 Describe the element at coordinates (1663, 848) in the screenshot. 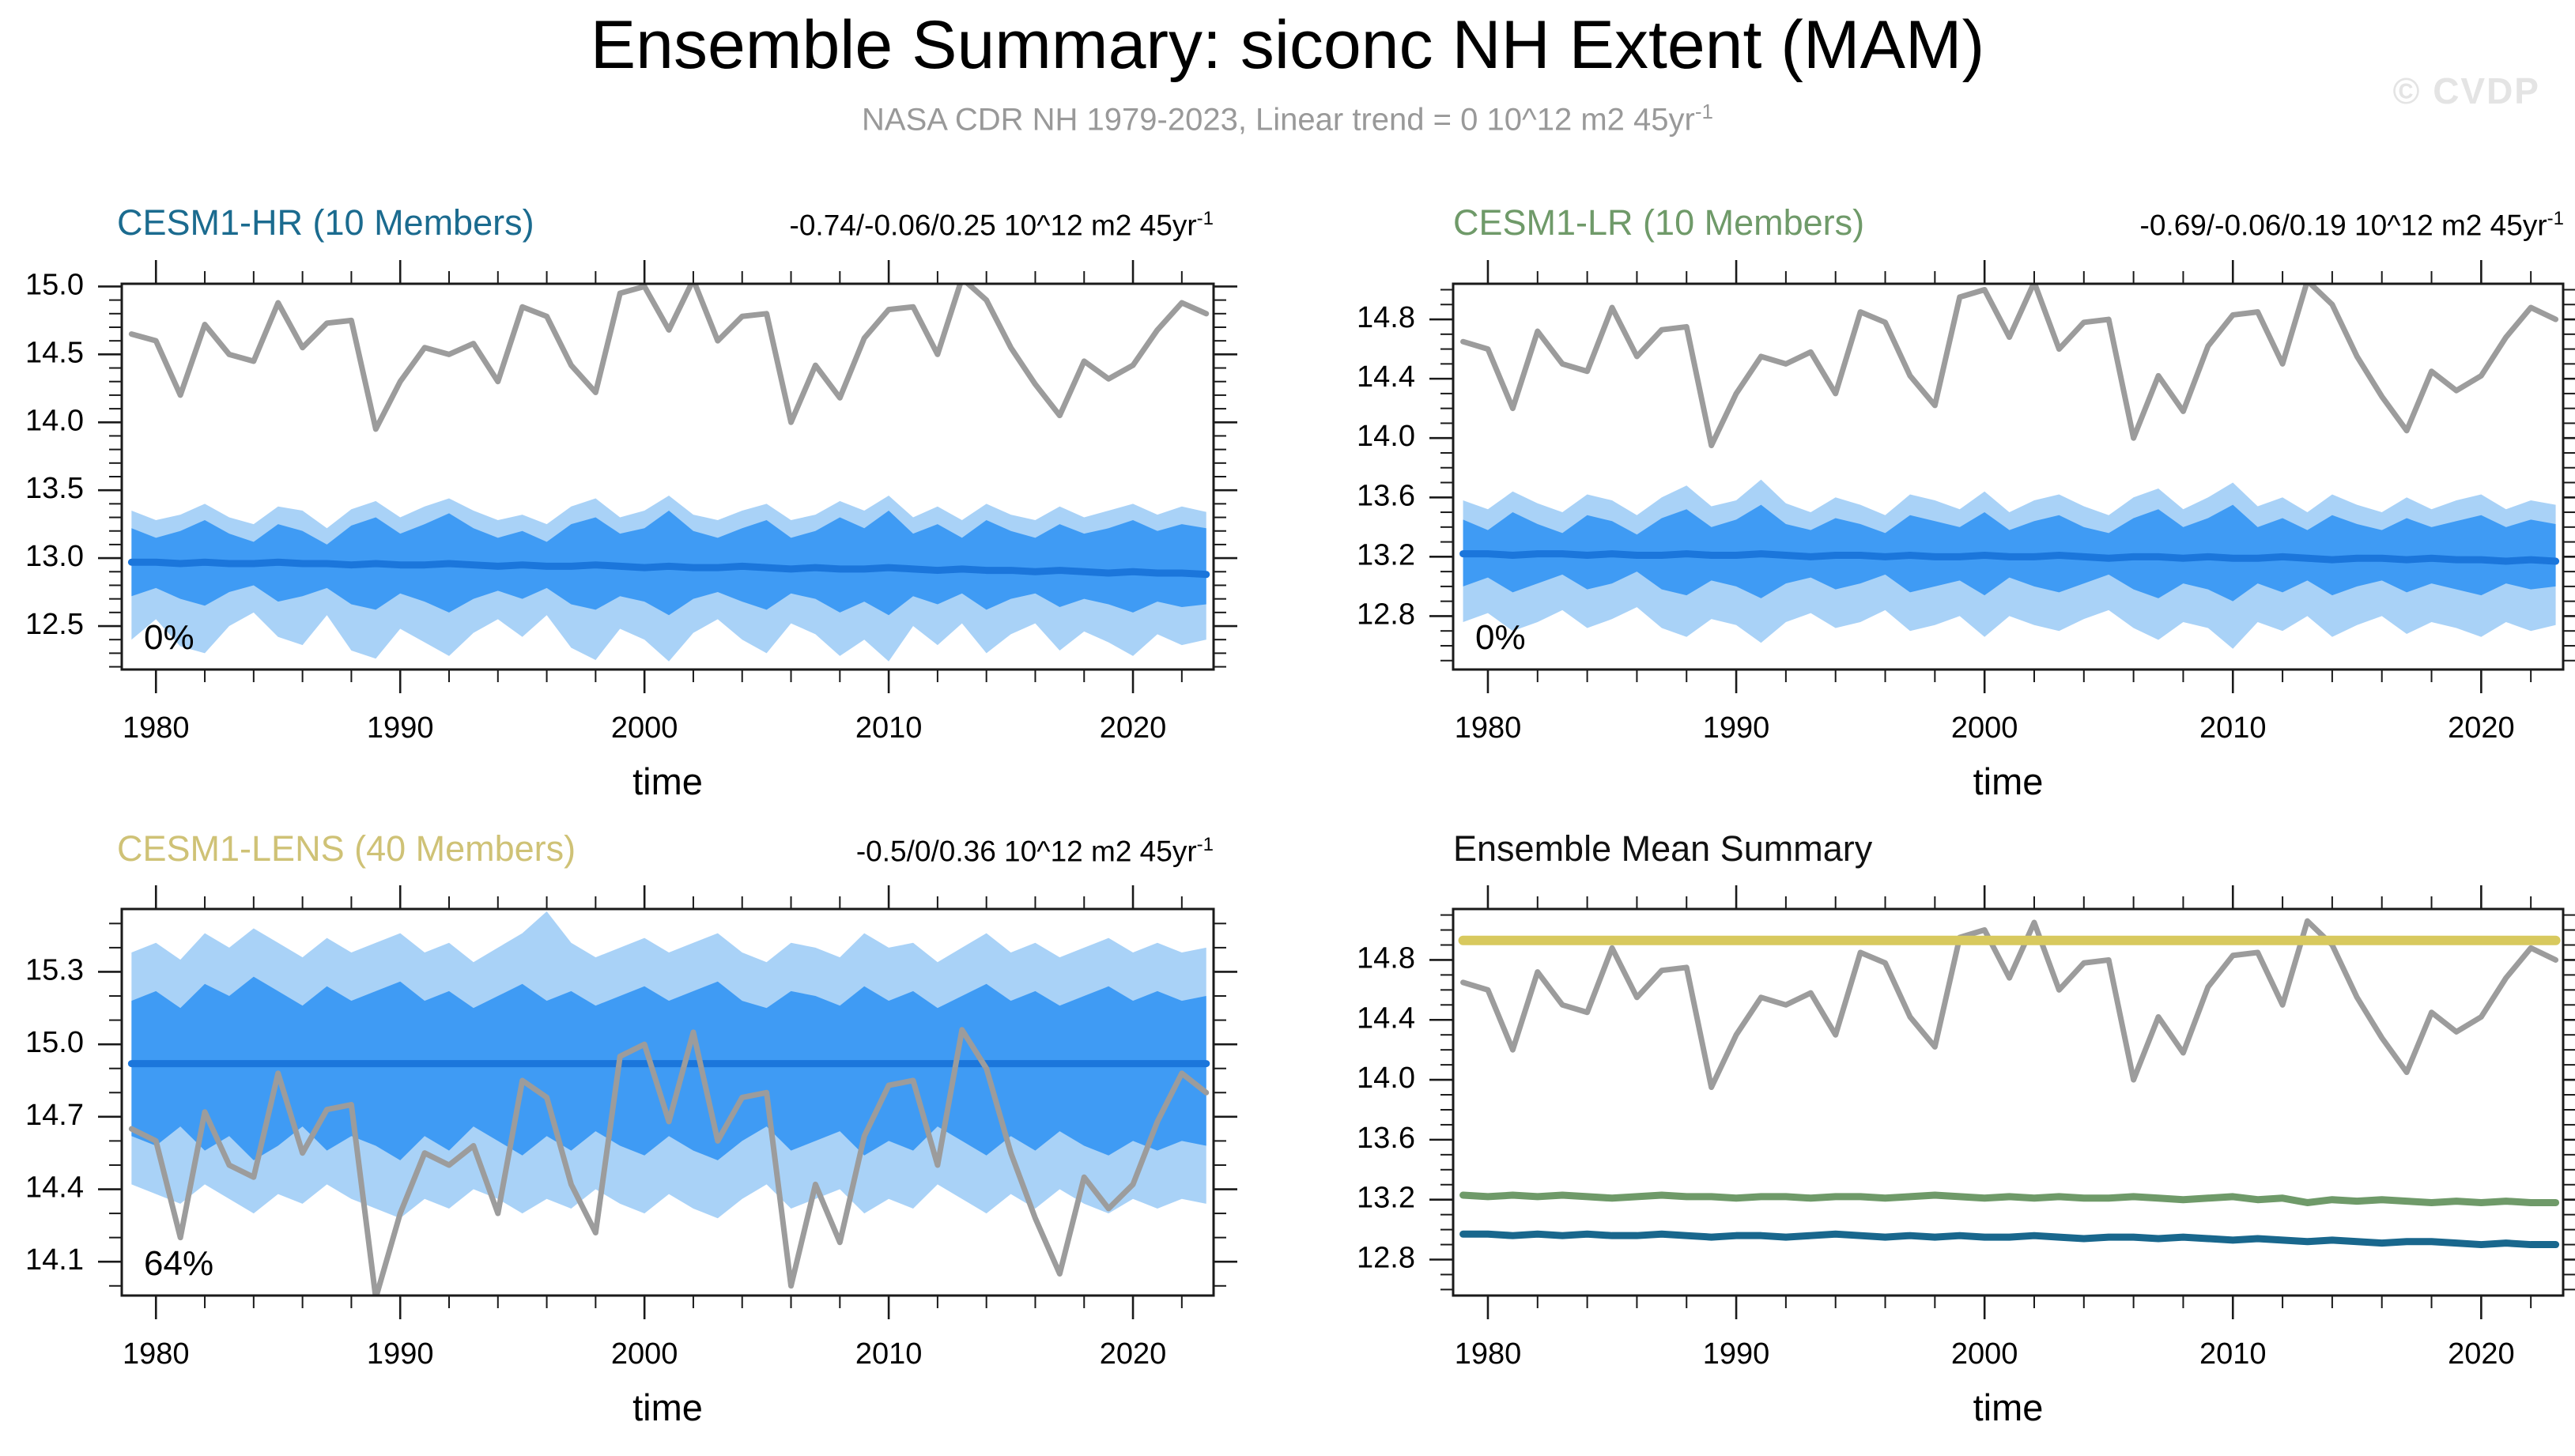

I see `panel-title-ensemble-mean-summary: Ensemble Mean Summary` at that location.